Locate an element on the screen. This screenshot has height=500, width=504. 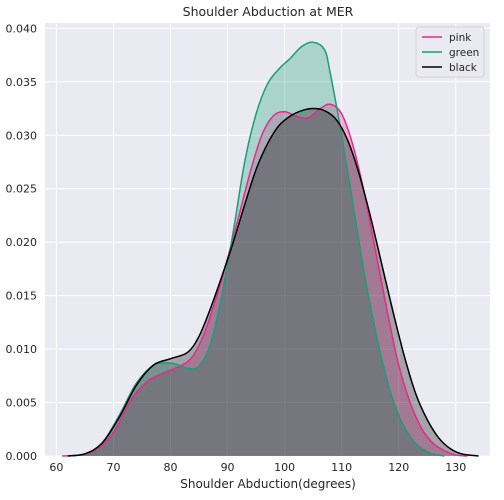
y-tick-label: 0.000 is located at coordinates (22, 456).